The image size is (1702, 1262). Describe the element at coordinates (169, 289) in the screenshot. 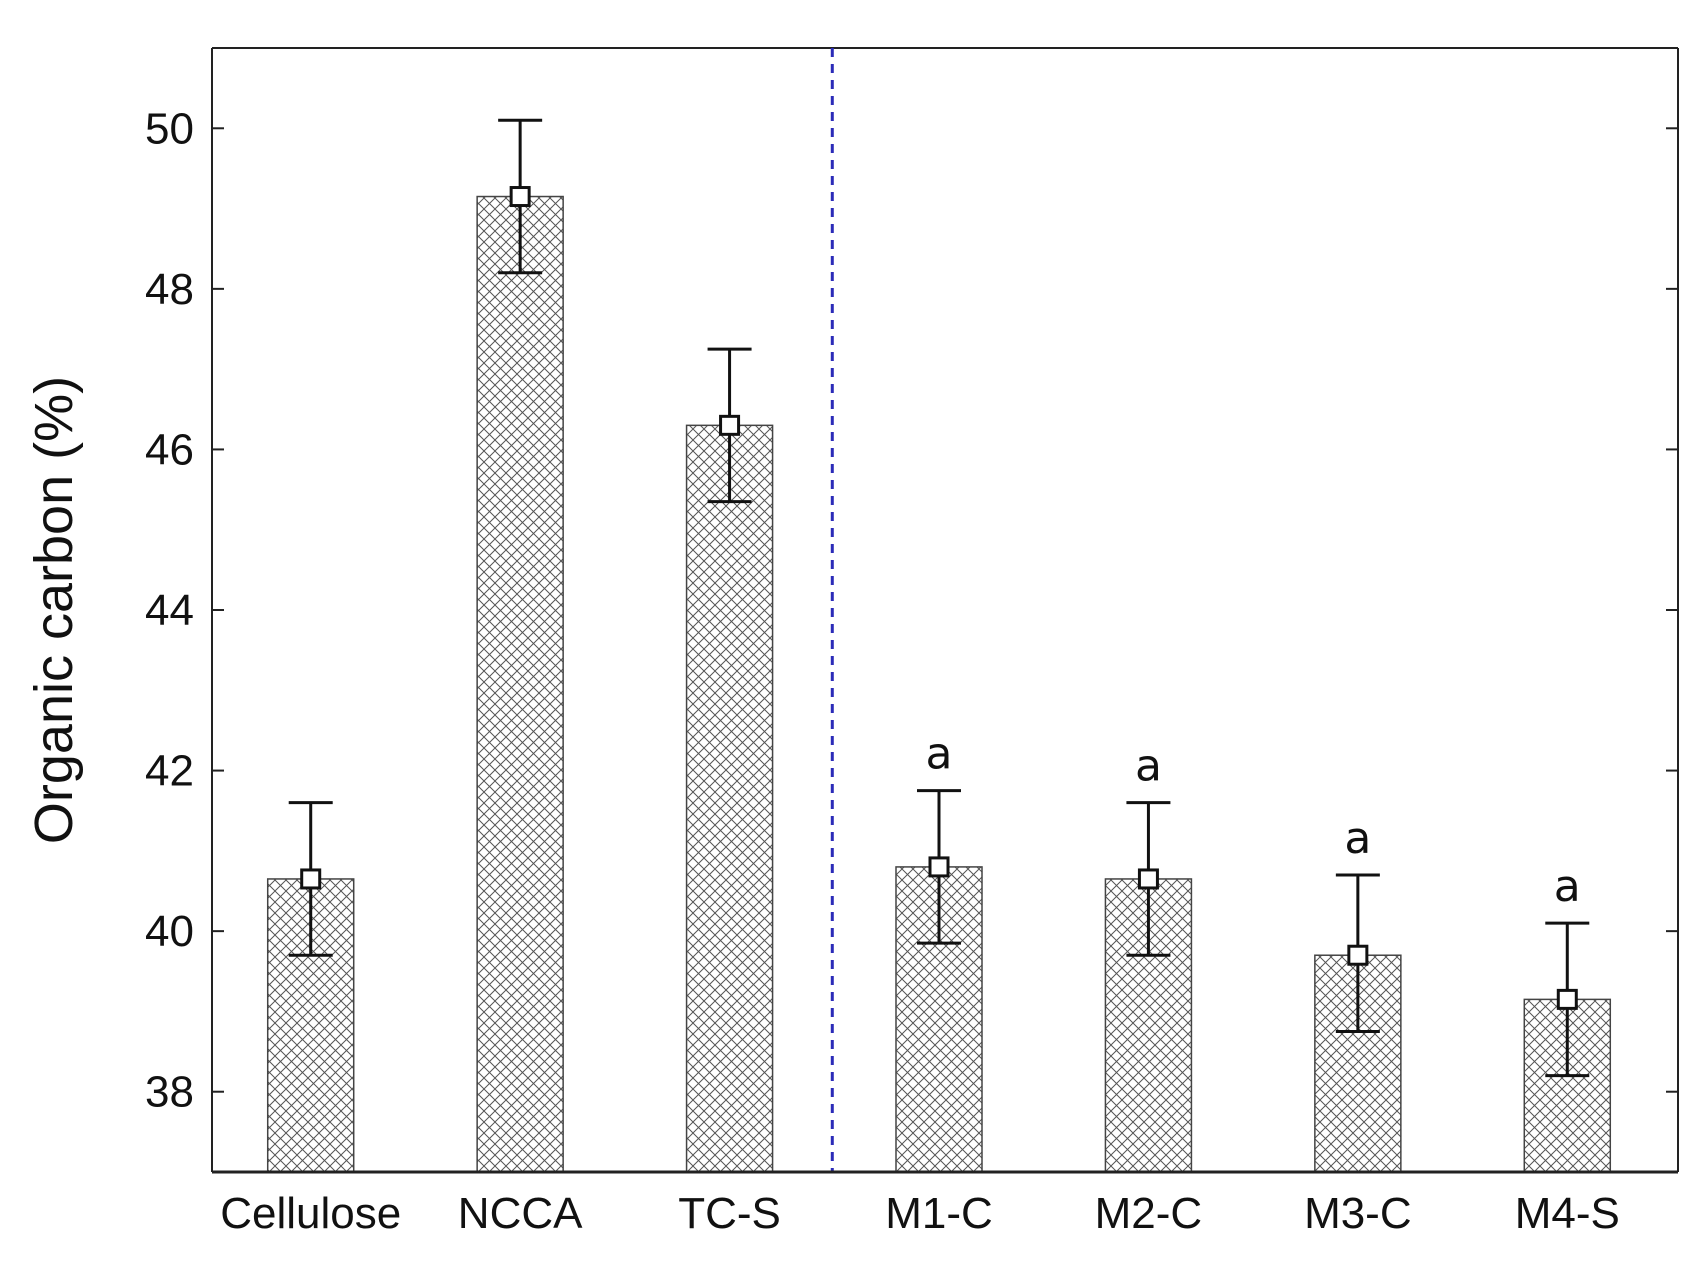

I see `y-tick-label: 48` at that location.